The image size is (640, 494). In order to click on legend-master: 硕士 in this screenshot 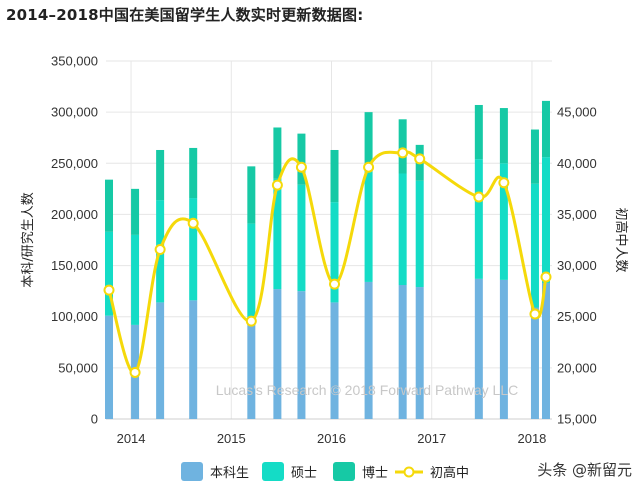, I will do `click(289, 471)`.